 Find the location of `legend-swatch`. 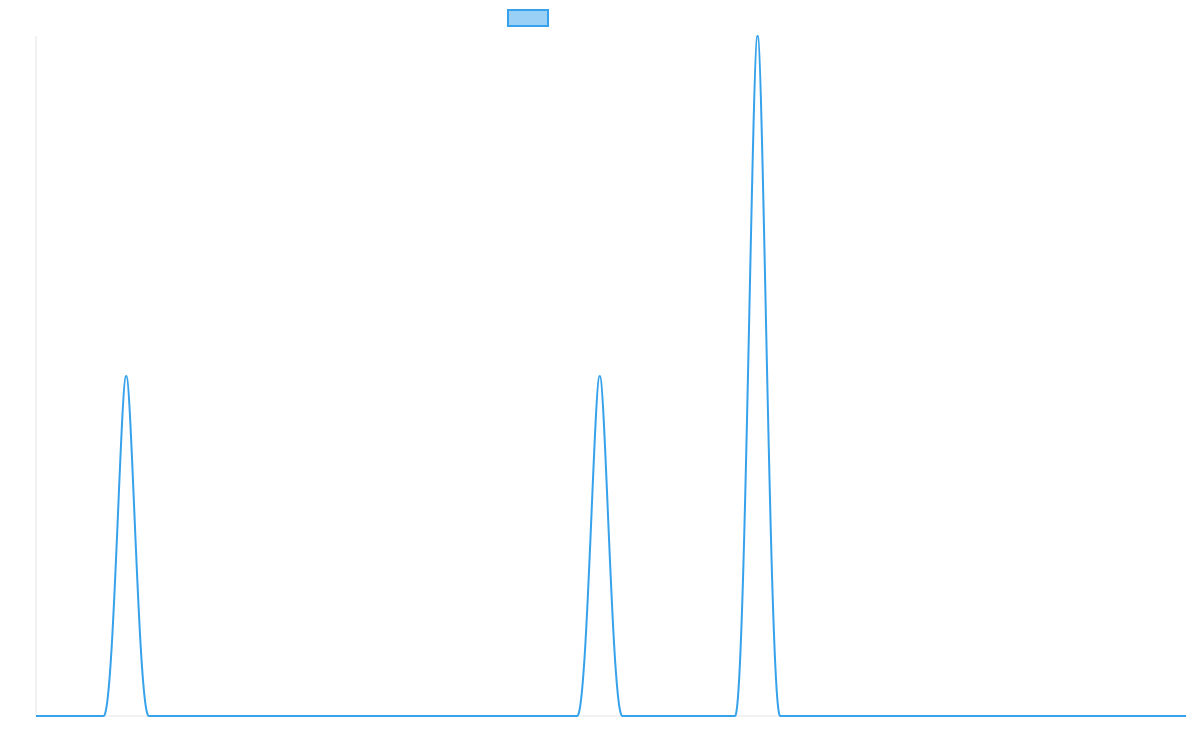

legend-swatch is located at coordinates (528, 18).